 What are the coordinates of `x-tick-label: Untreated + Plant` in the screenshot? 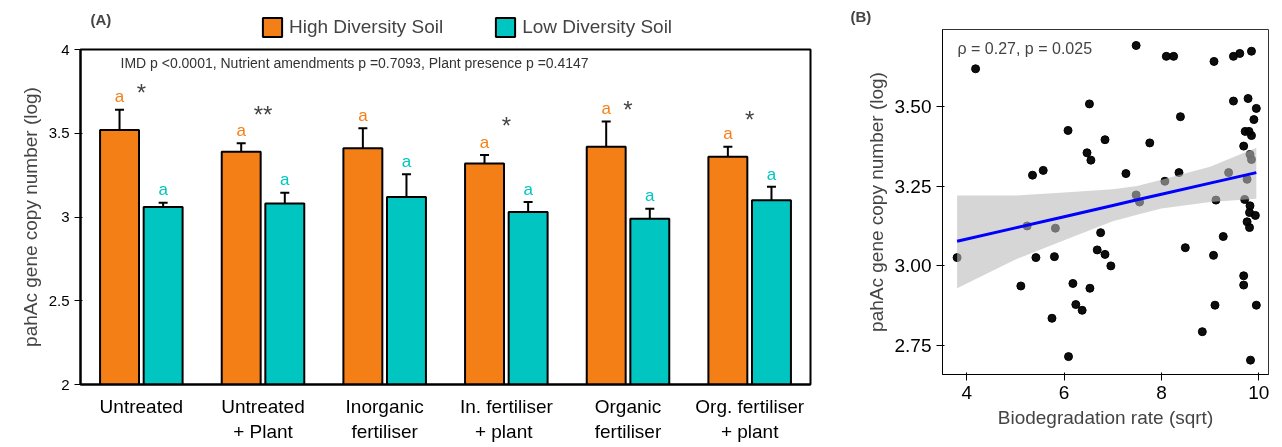 It's located at (263, 418).